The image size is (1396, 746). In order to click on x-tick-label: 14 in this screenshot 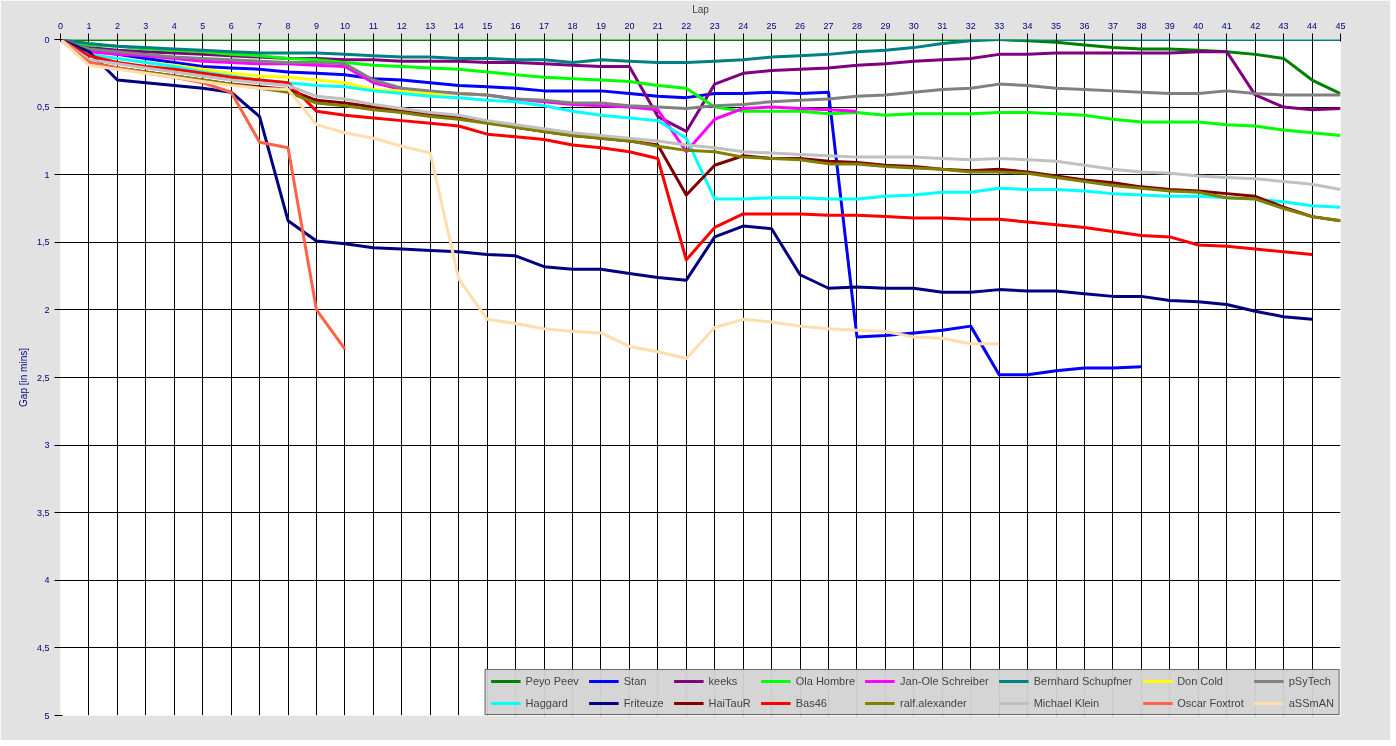, I will do `click(458, 25)`.